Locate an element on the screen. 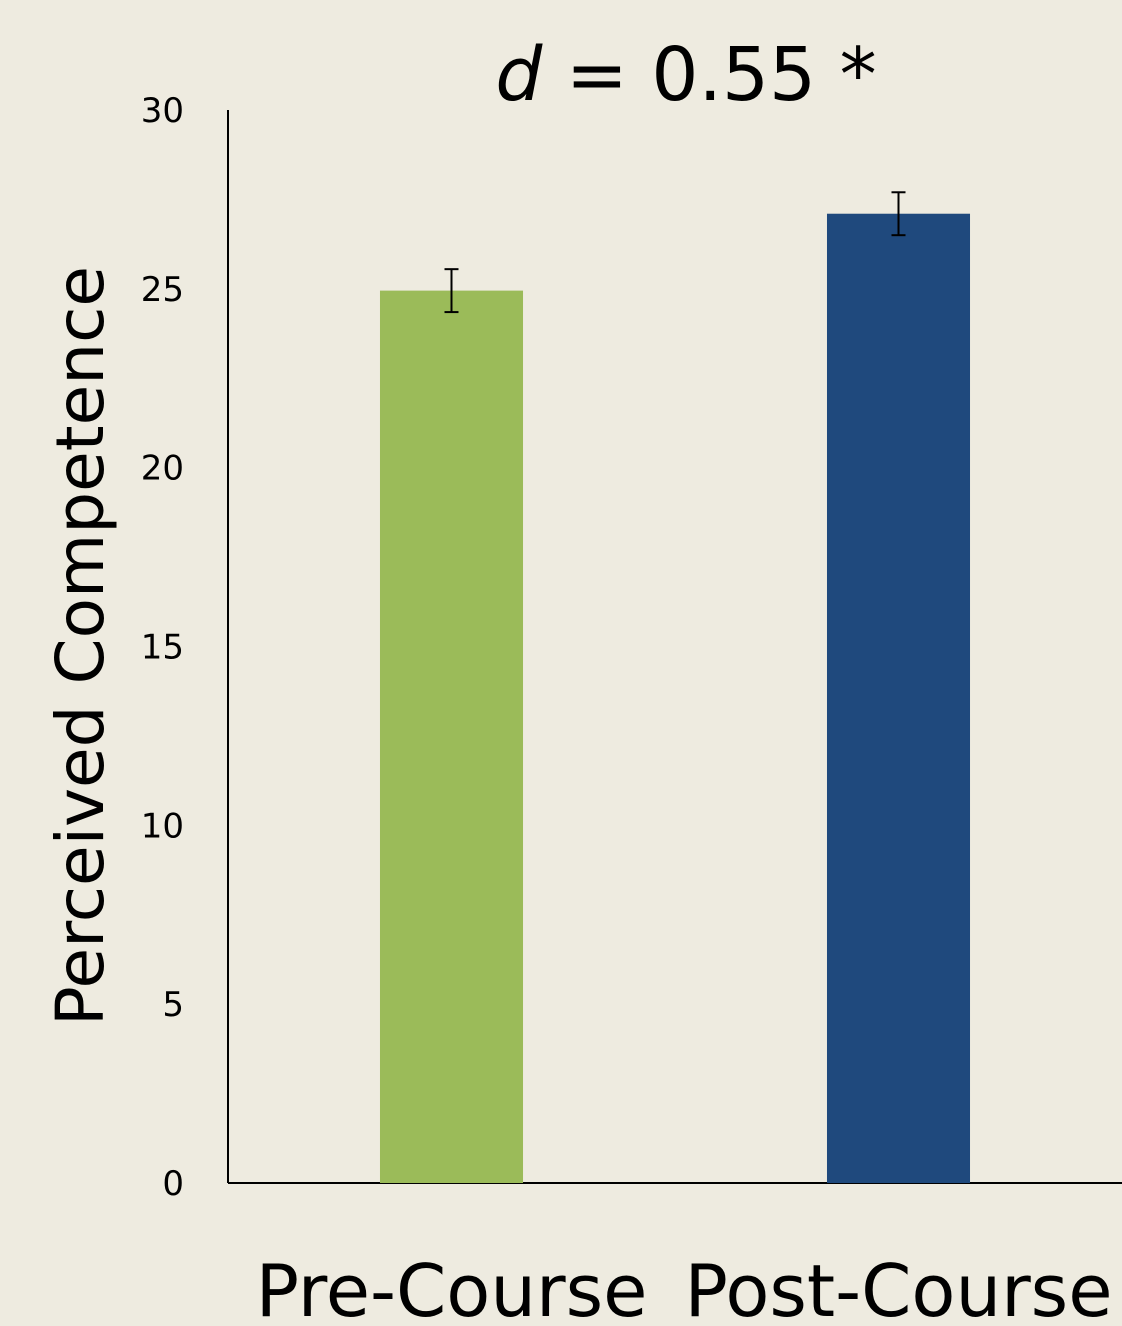 Image resolution: width=1122 pixels, height=1326 pixels. y-tick-label: 5 is located at coordinates (173, 1005).